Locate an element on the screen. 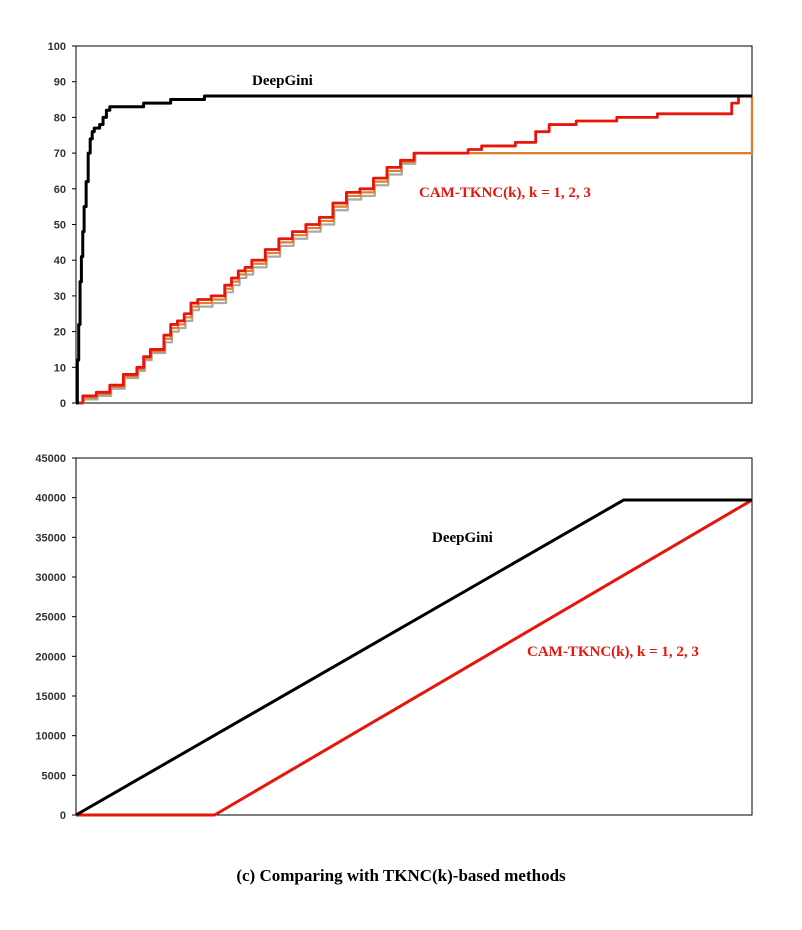  y-tick-label: 80 is located at coordinates (60, 118).